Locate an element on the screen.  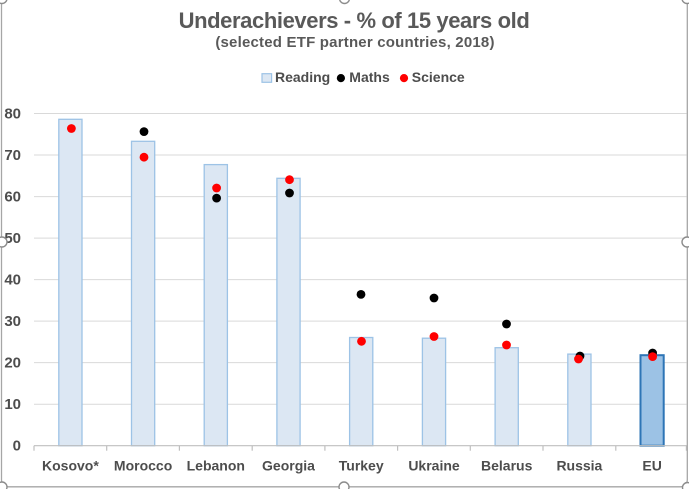
svg-text: 80 is located at coordinates (12, 113).